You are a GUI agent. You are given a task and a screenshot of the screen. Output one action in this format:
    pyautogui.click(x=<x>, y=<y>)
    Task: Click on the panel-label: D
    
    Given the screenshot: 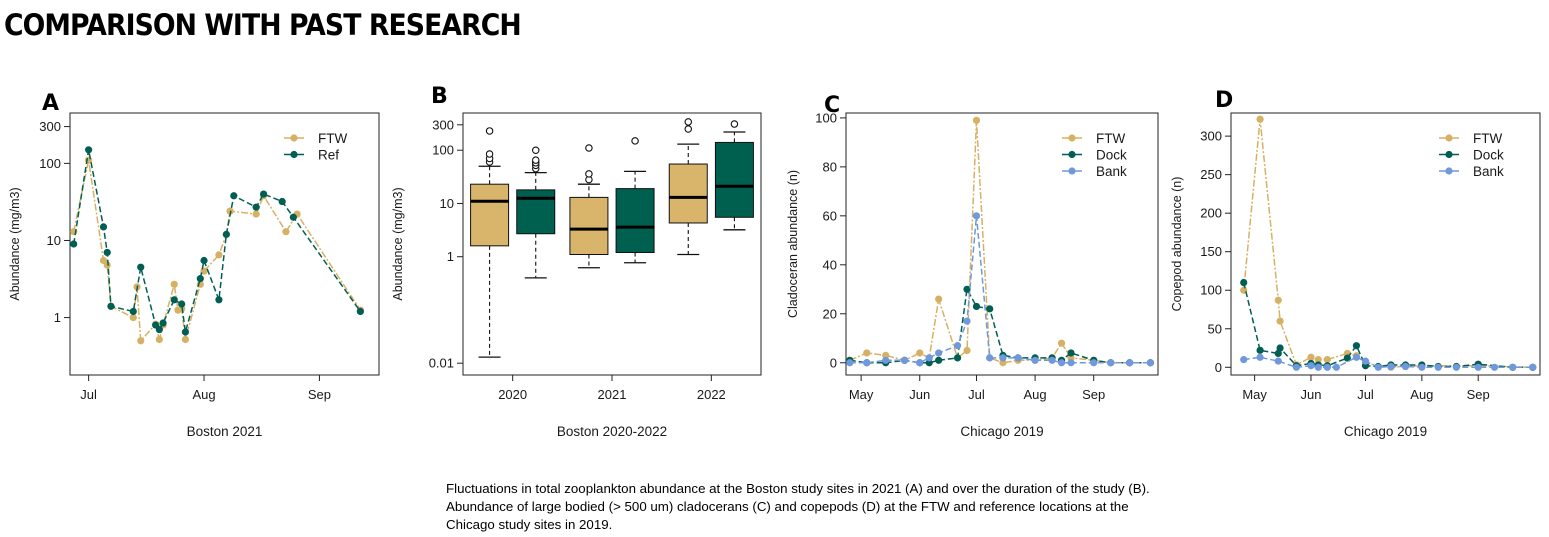 What is the action you would take?
    pyautogui.click(x=1224, y=100)
    